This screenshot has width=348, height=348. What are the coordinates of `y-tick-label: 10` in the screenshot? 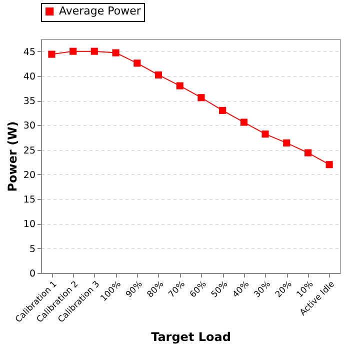 It's located at (29, 224).